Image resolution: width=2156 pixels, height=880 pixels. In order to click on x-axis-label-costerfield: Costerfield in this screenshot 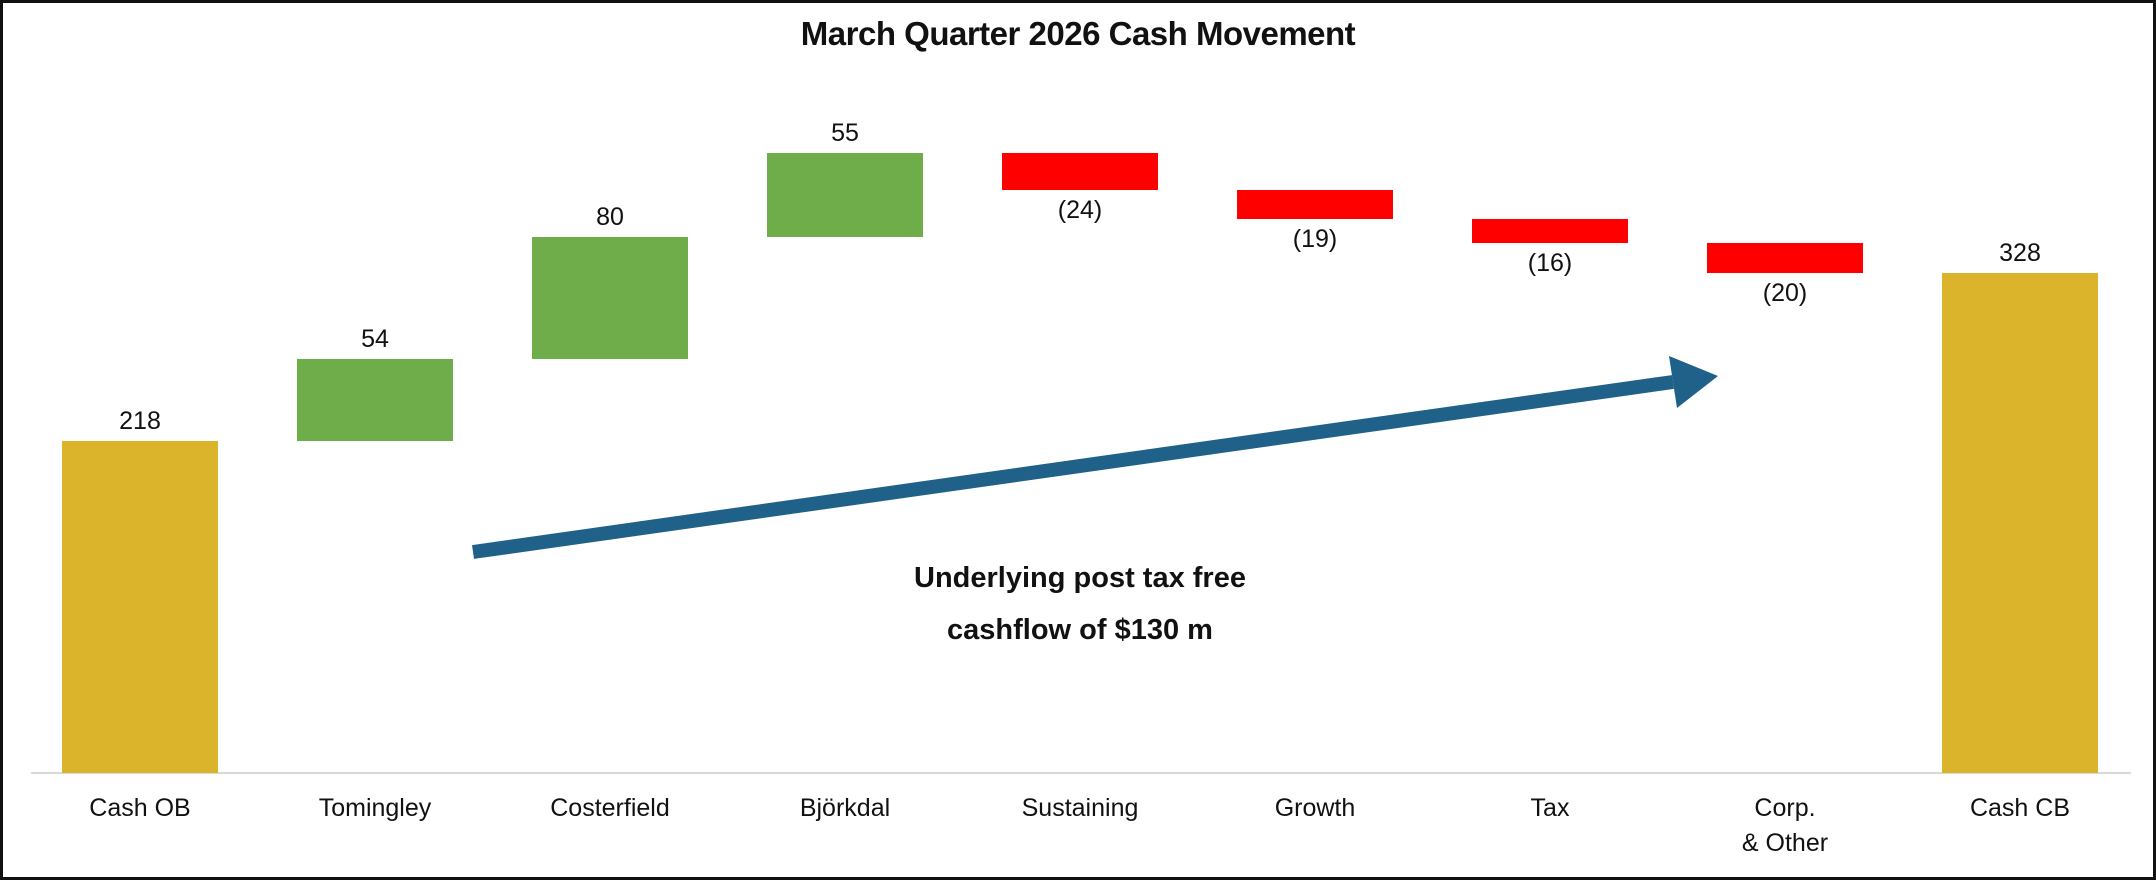, I will do `click(610, 808)`.